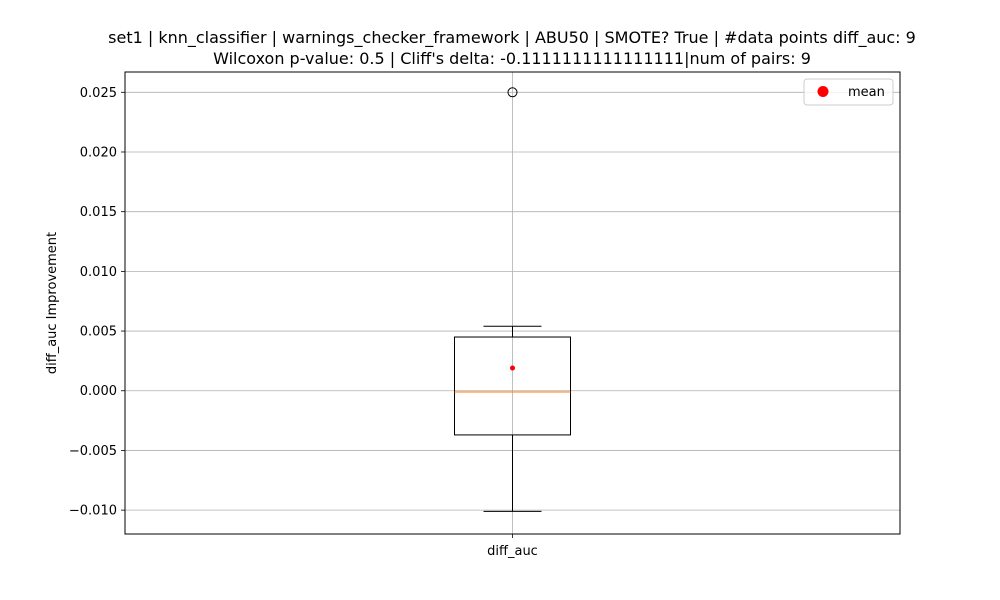  What do you see at coordinates (512, 368) in the screenshot?
I see `mean-marker` at bounding box center [512, 368].